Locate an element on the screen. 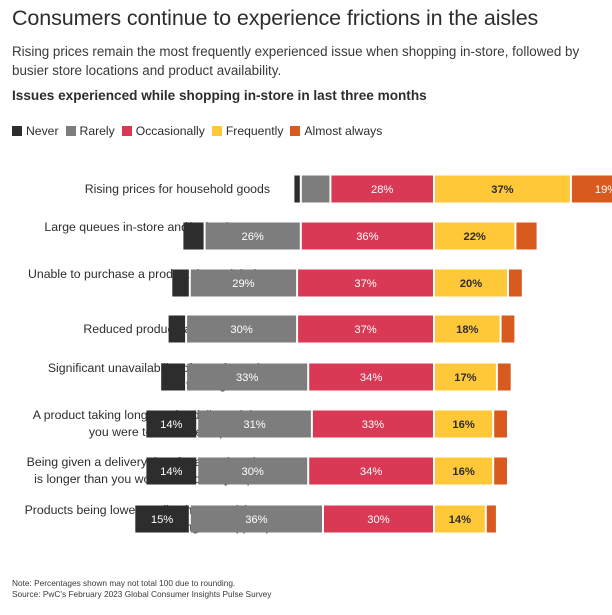  data-label-rarely: 26% is located at coordinates (252, 237).